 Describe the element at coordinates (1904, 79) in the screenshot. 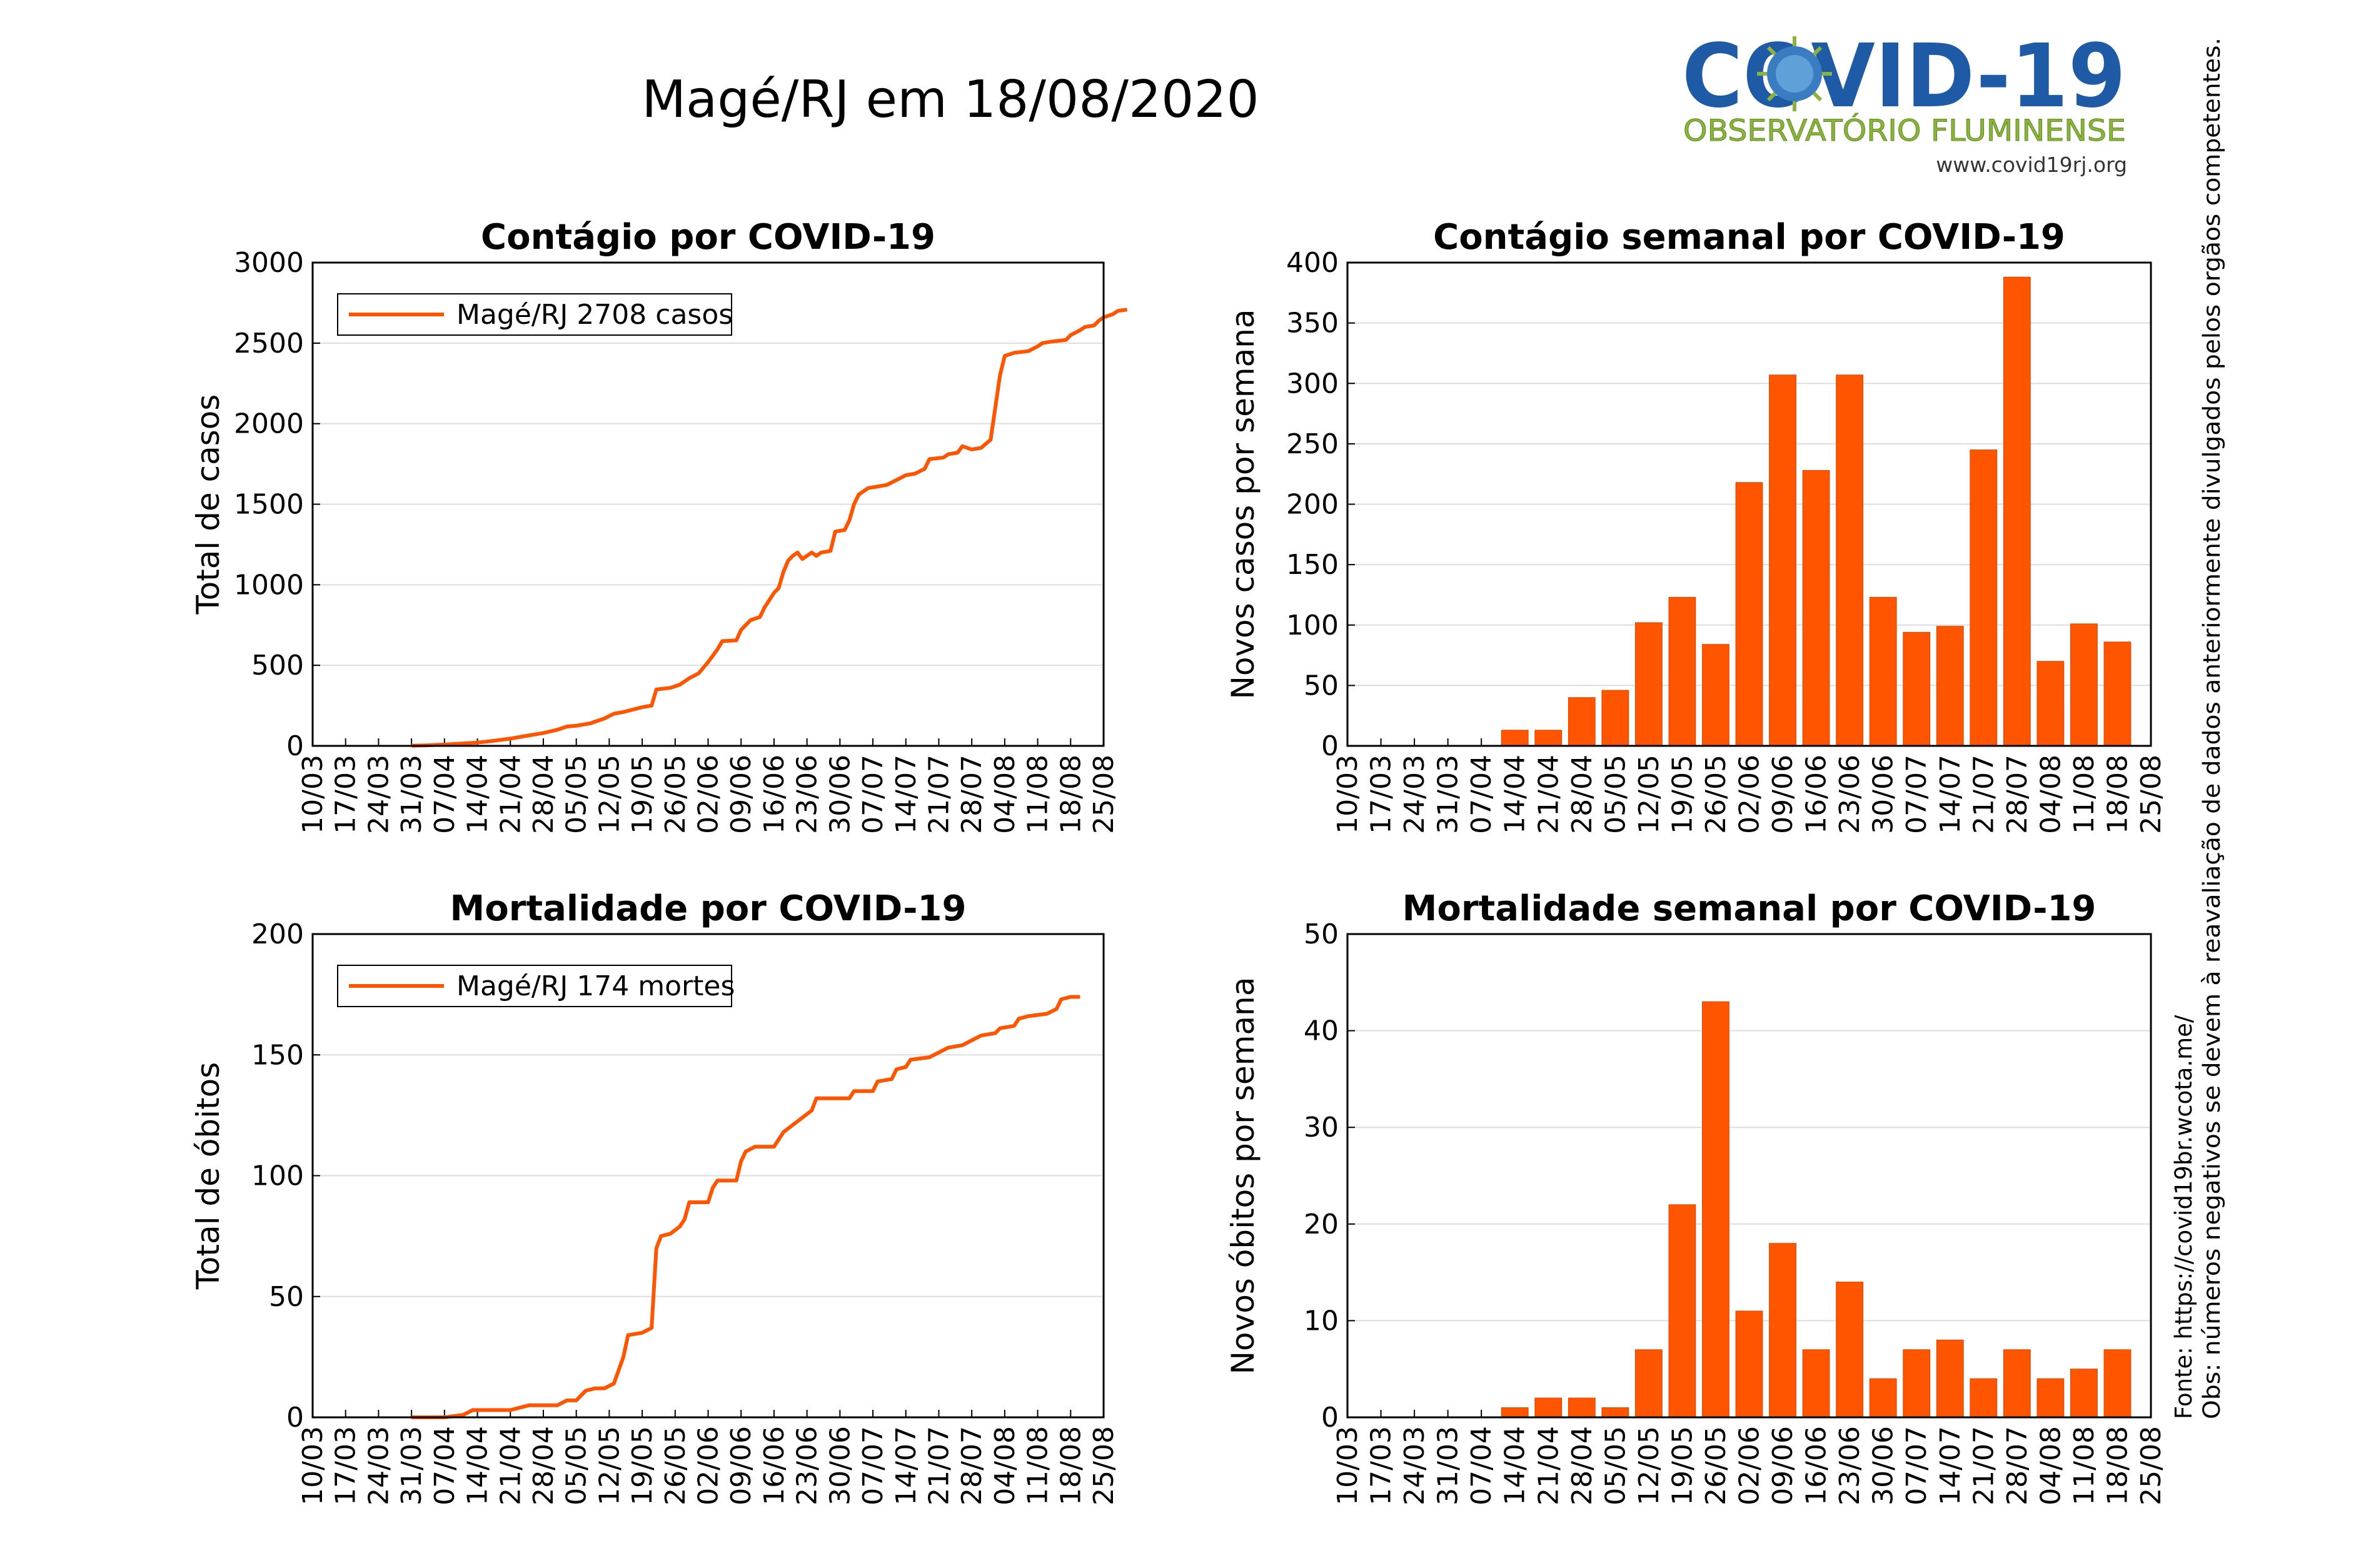

I see `logo-main-text: COVID-19` at that location.